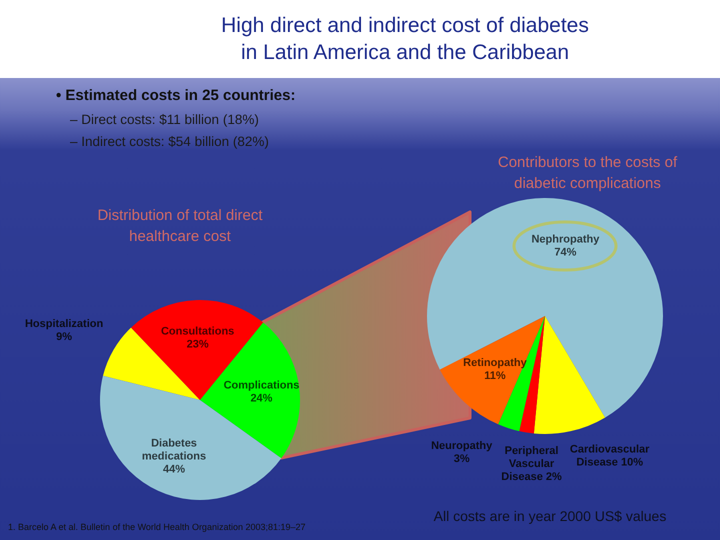 The image size is (720, 540). I want to click on data-label: 24%, so click(261, 398).